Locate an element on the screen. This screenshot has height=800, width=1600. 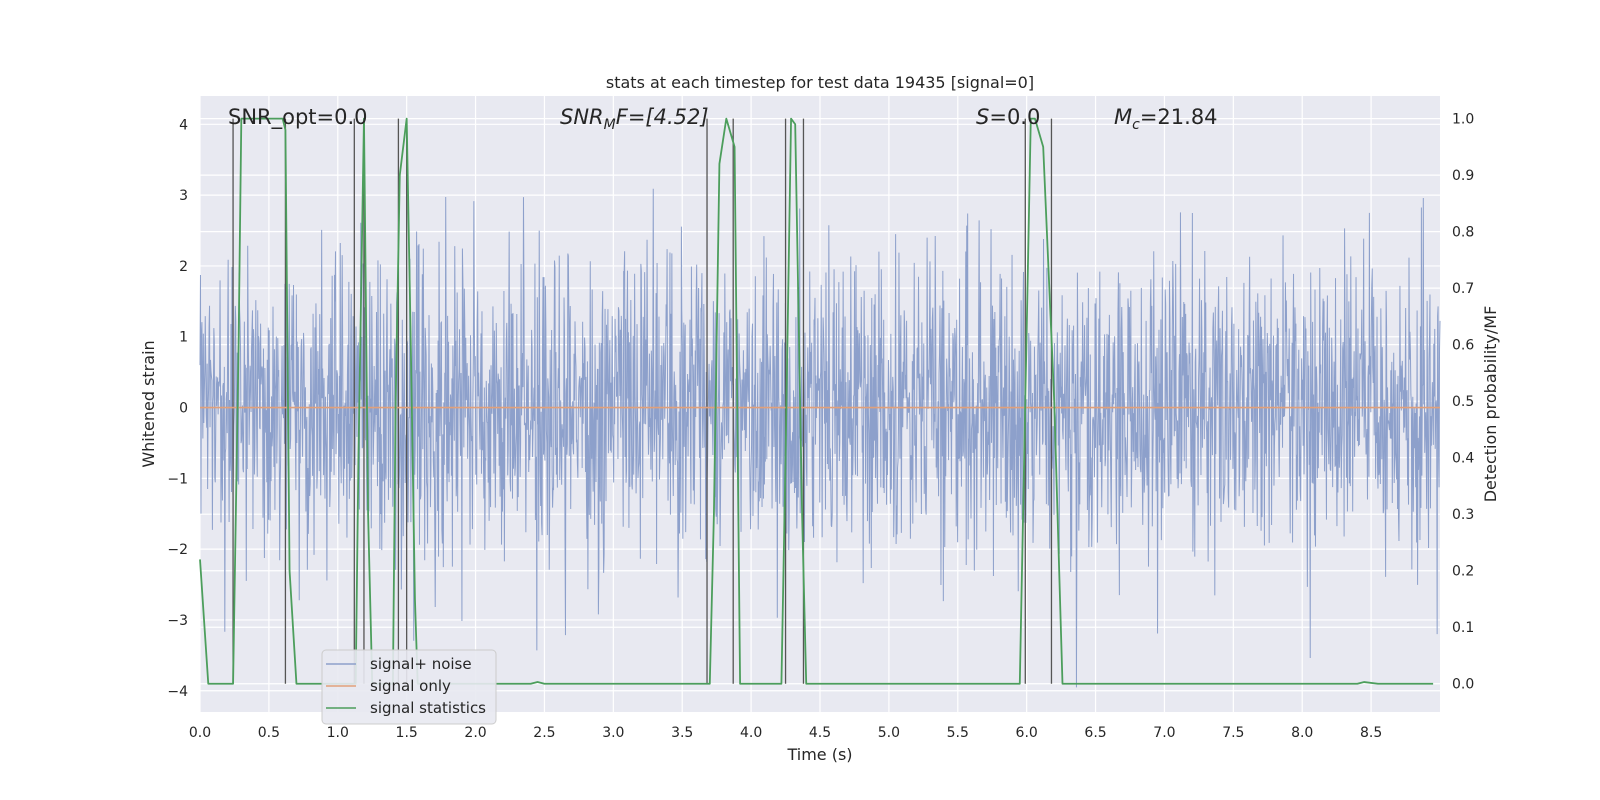
y-tick-label: 2 is located at coordinates (183, 267).